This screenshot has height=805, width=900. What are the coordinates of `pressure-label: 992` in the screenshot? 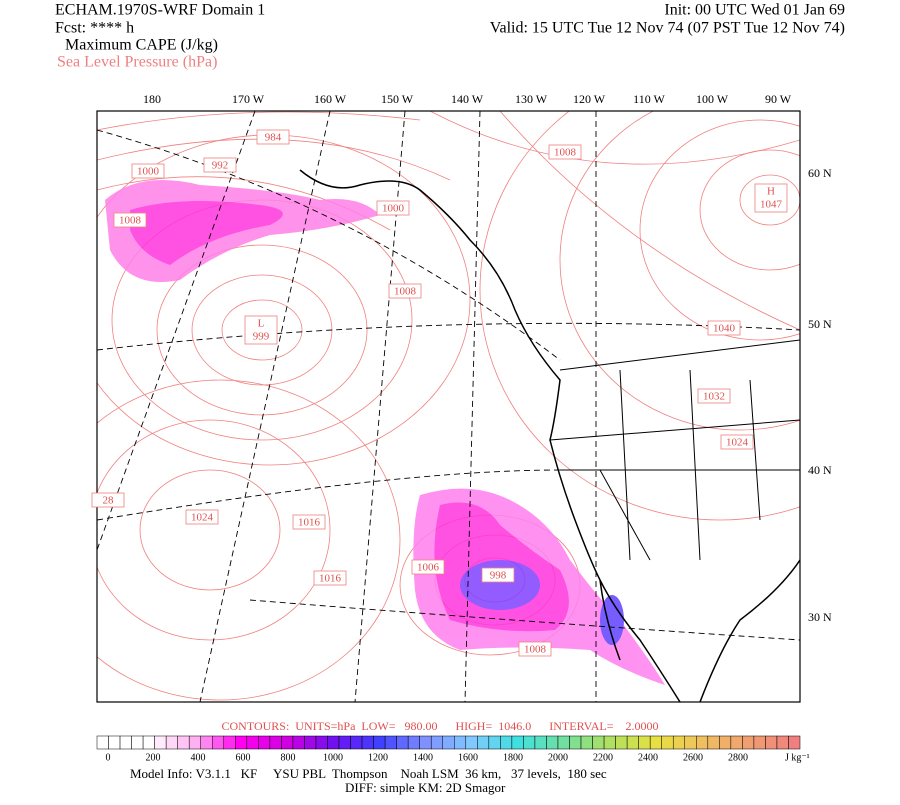 It's located at (220, 166).